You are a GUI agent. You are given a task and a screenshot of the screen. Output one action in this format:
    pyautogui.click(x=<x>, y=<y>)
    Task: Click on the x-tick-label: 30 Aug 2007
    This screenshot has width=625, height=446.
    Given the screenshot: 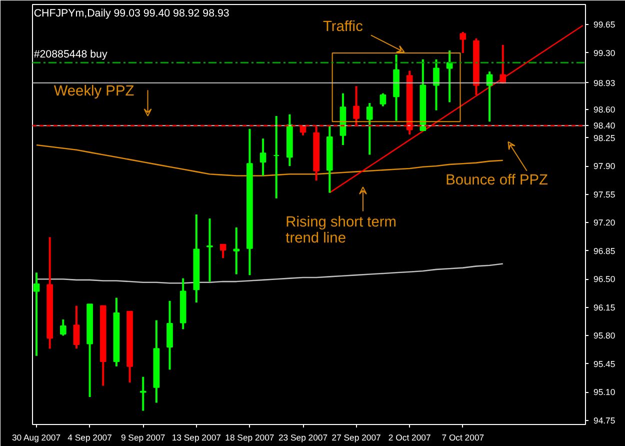 What is the action you would take?
    pyautogui.click(x=36, y=437)
    